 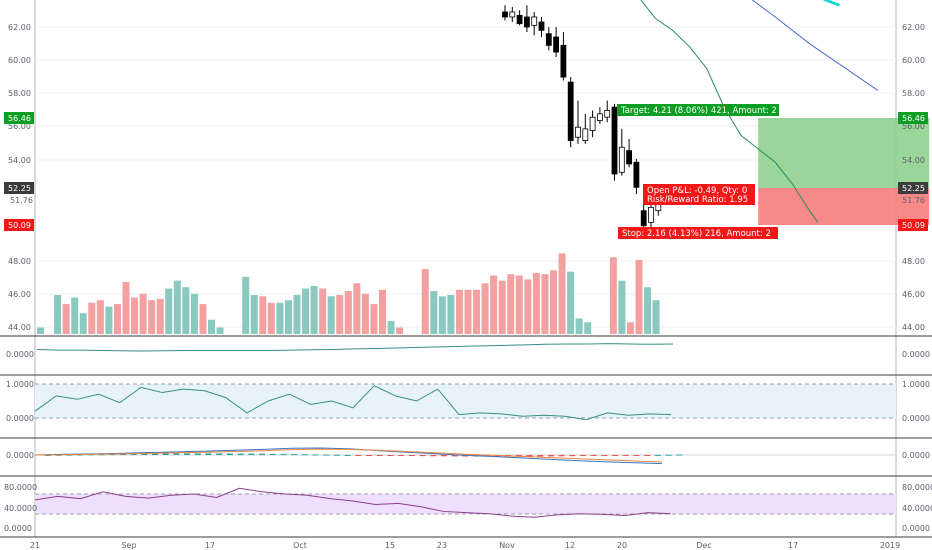 What do you see at coordinates (699, 194) in the screenshot?
I see `pnl-label-box` at bounding box center [699, 194].